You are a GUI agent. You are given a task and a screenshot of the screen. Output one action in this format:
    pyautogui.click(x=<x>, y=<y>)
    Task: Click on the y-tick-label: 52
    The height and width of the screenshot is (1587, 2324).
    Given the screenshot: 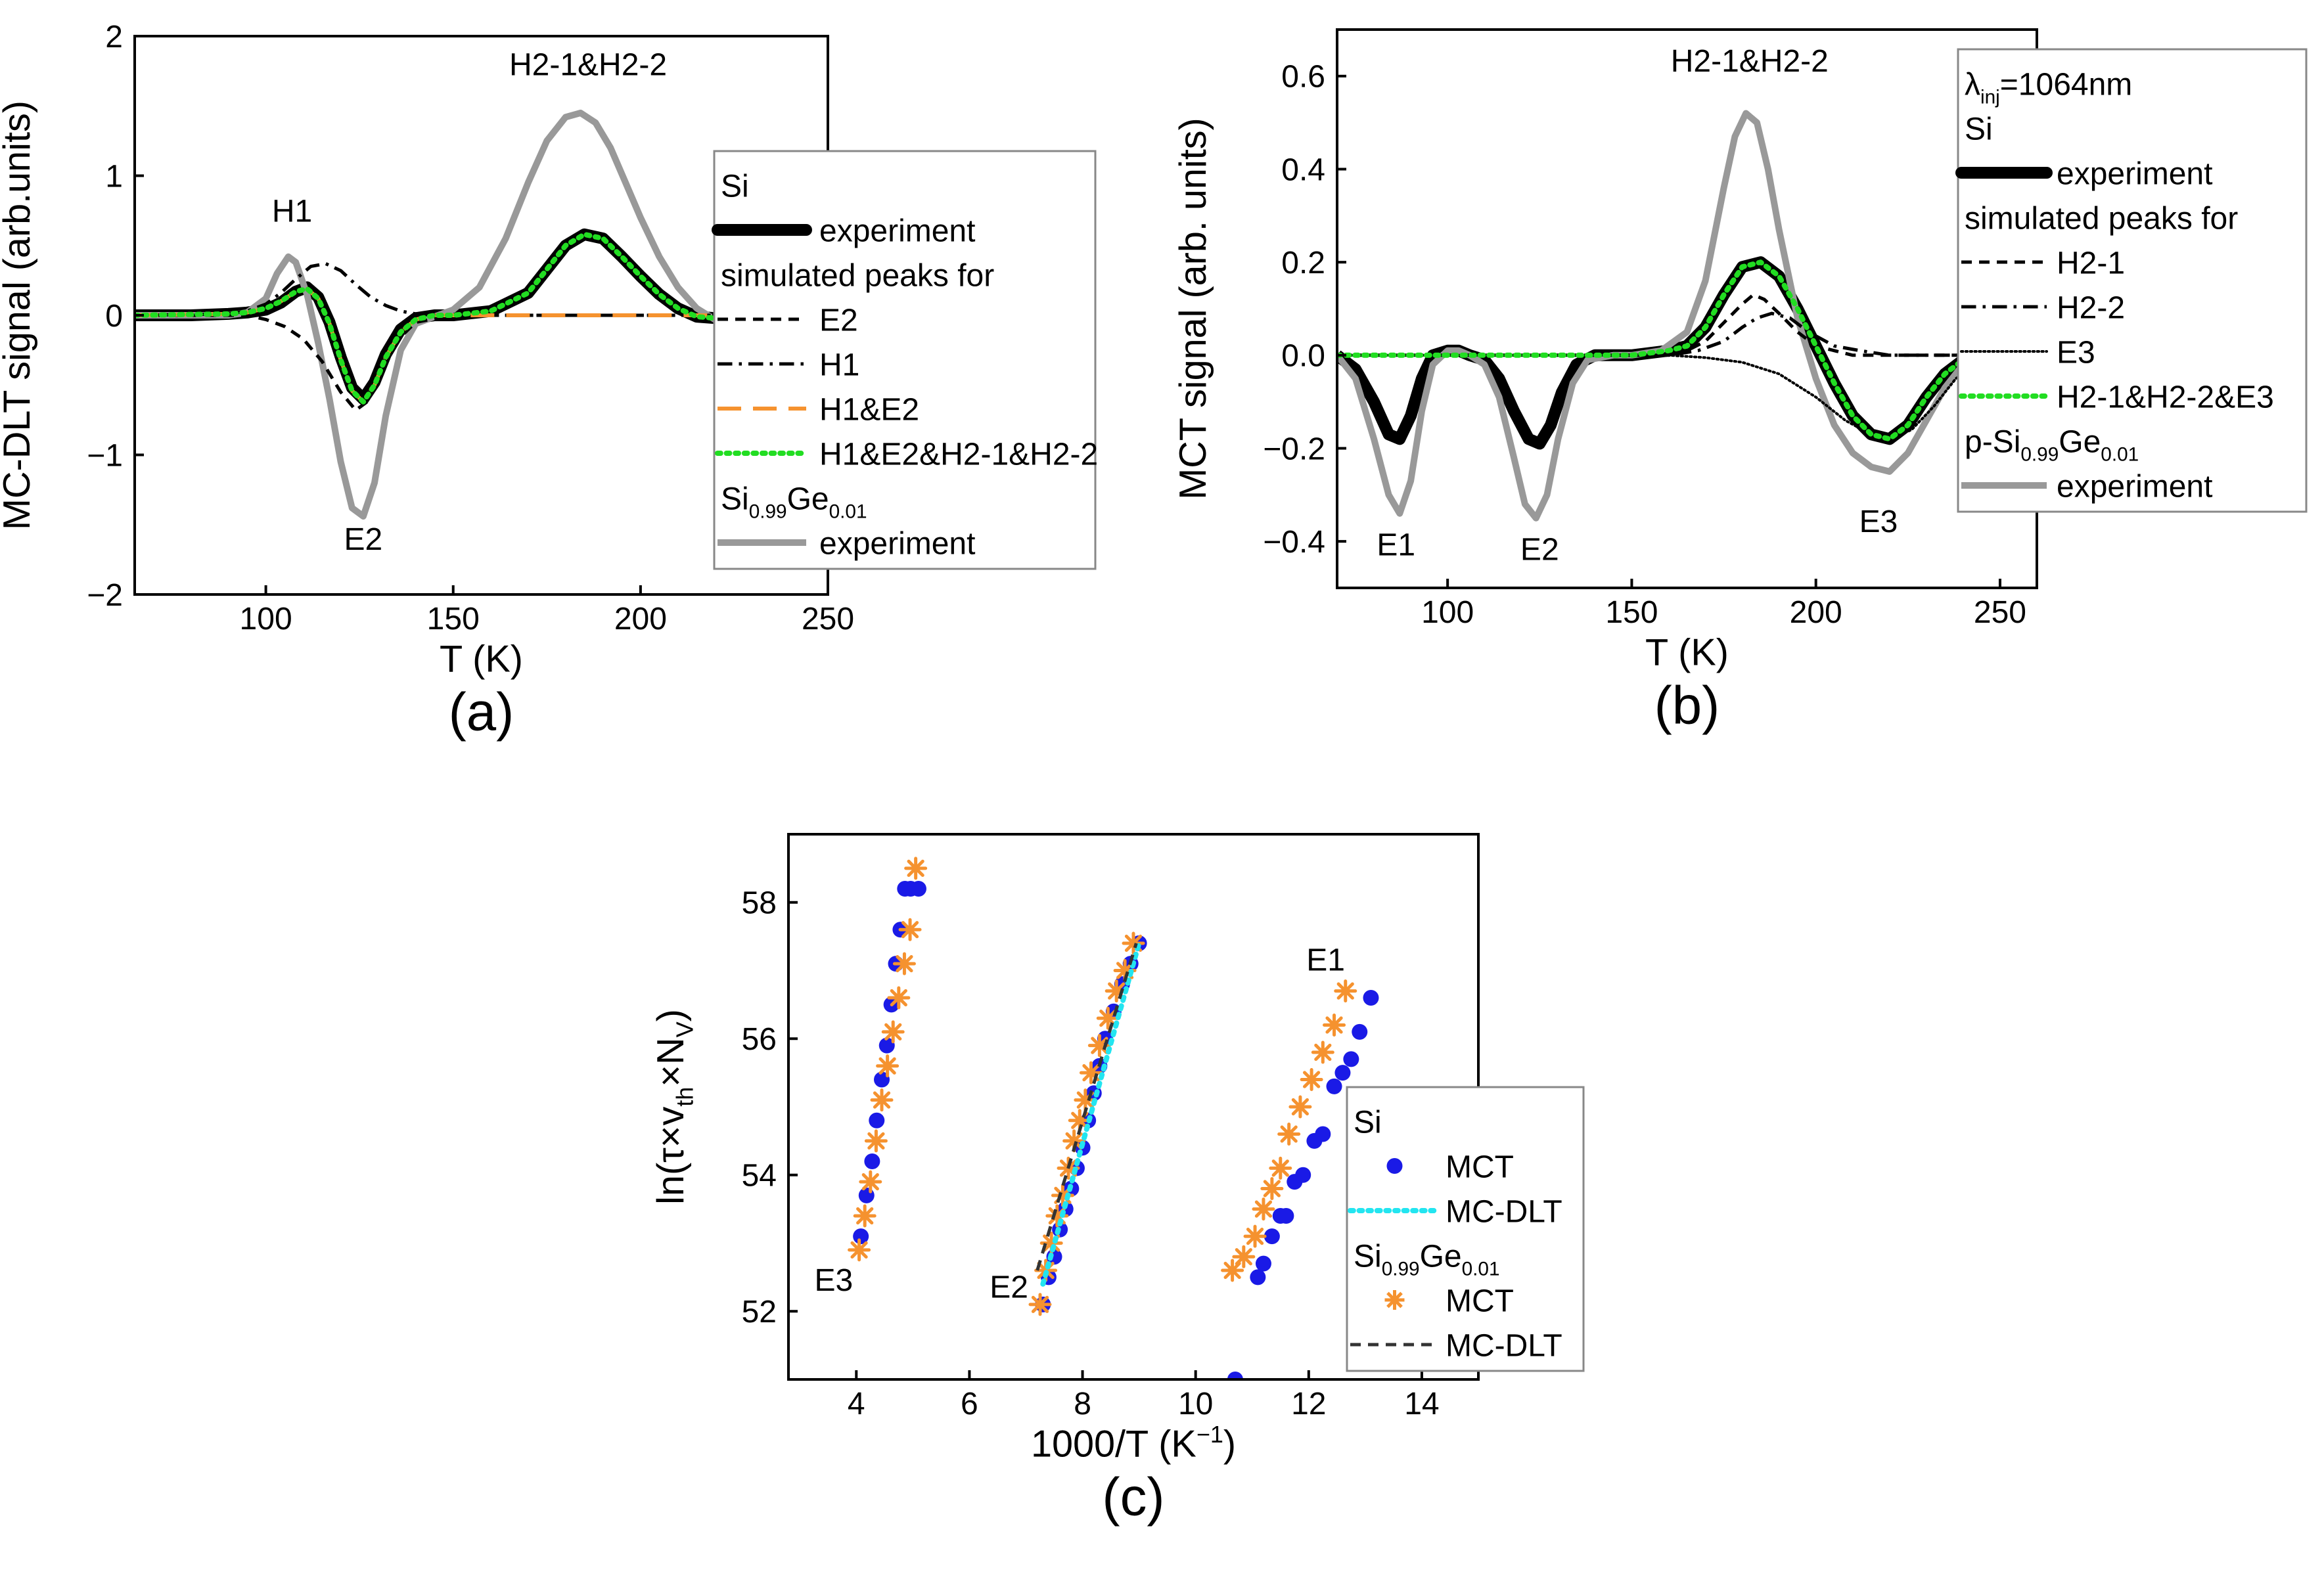 What is the action you would take?
    pyautogui.click(x=759, y=1312)
    